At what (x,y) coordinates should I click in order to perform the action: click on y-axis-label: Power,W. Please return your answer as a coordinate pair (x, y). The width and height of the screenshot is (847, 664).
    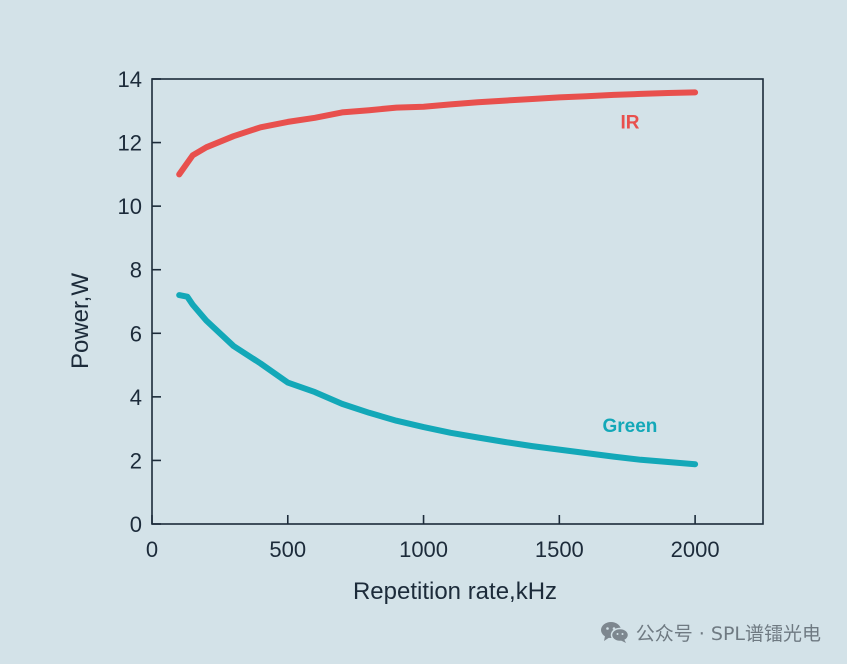
    Looking at the image, I should click on (80, 321).